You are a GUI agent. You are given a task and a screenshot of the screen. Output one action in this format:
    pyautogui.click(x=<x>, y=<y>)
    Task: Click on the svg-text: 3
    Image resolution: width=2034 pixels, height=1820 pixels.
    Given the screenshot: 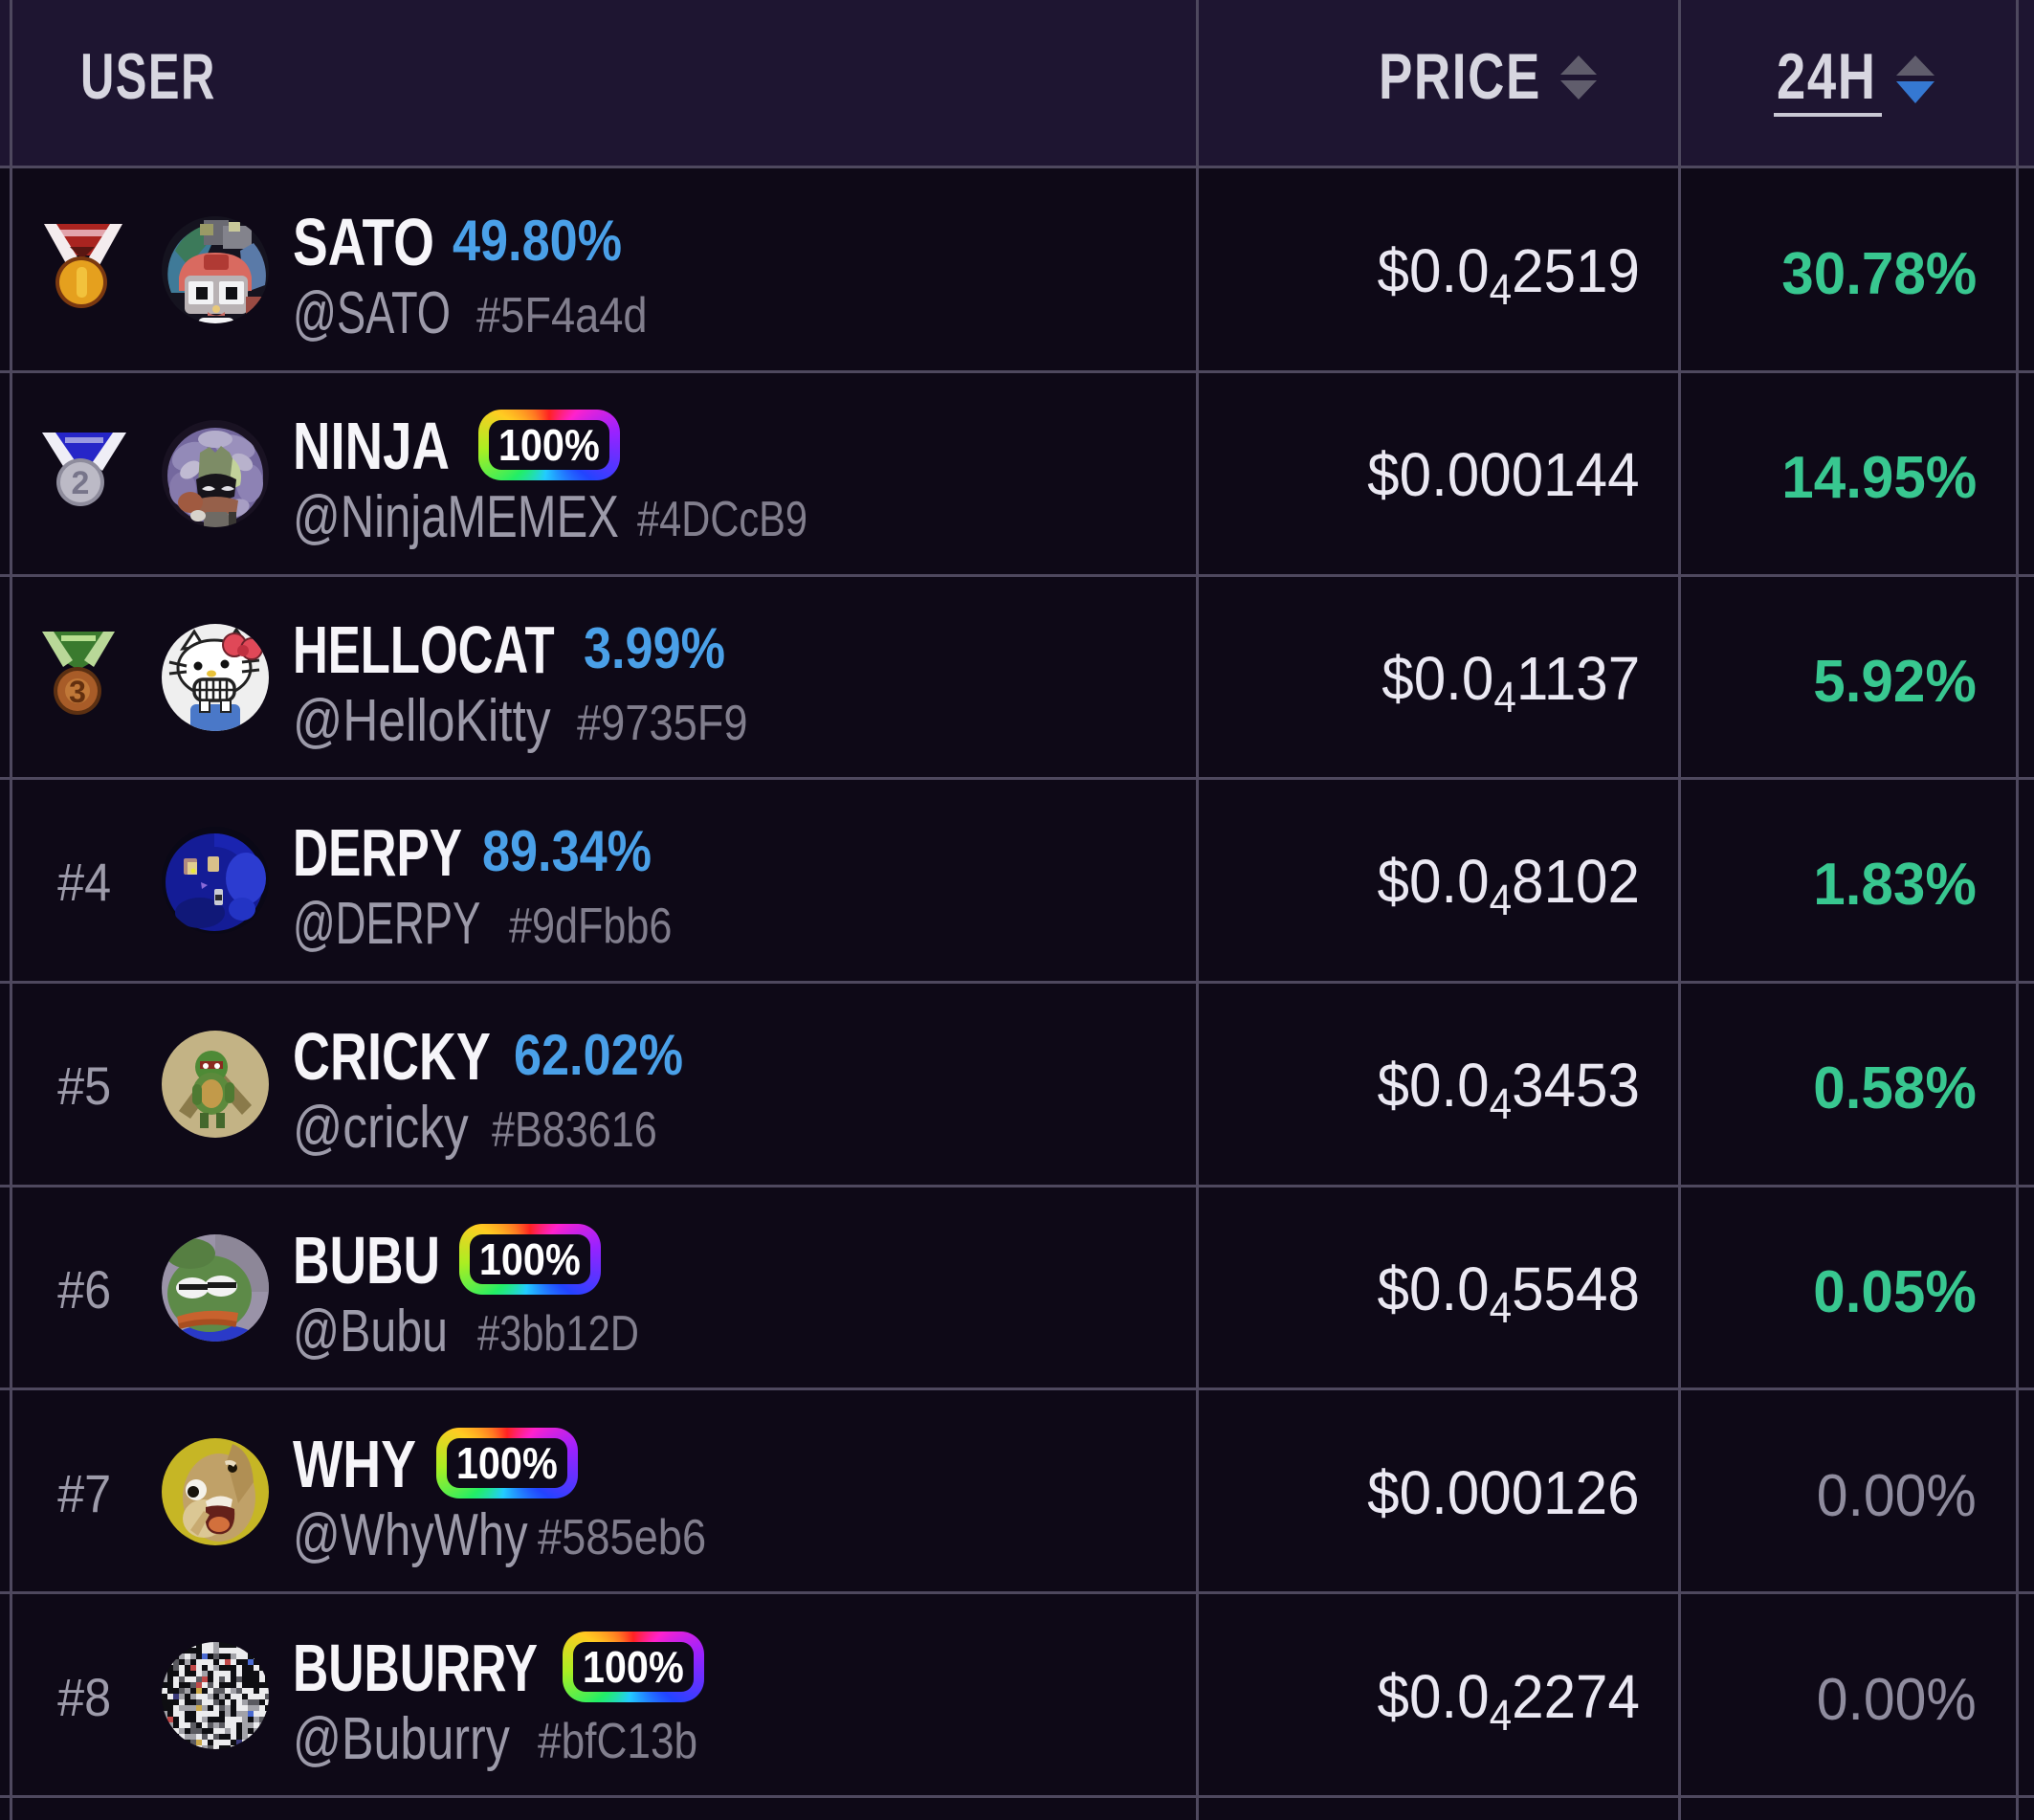 What is the action you would take?
    pyautogui.click(x=77, y=692)
    